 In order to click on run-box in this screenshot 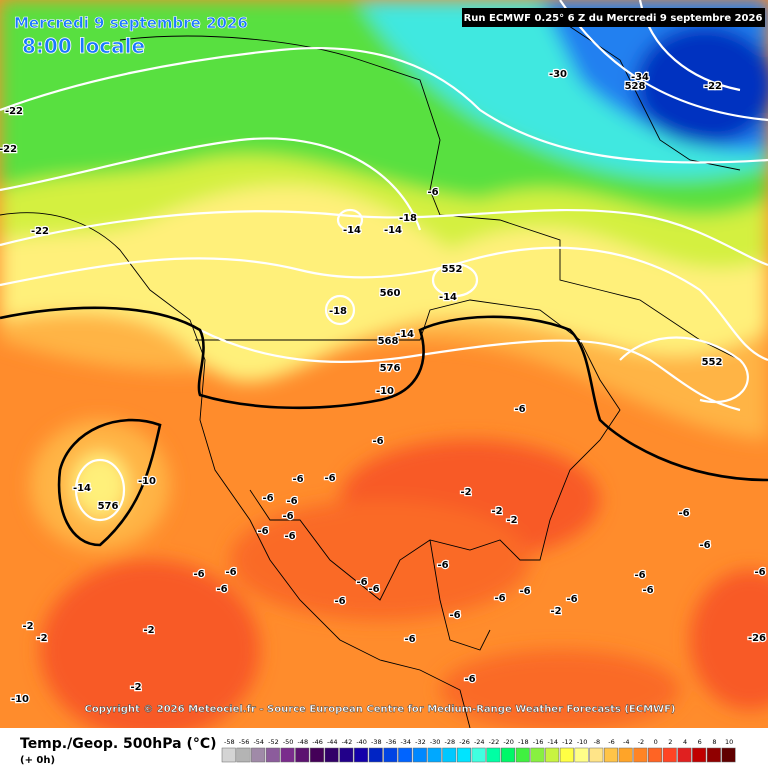, I will do `click(613, 17)`.